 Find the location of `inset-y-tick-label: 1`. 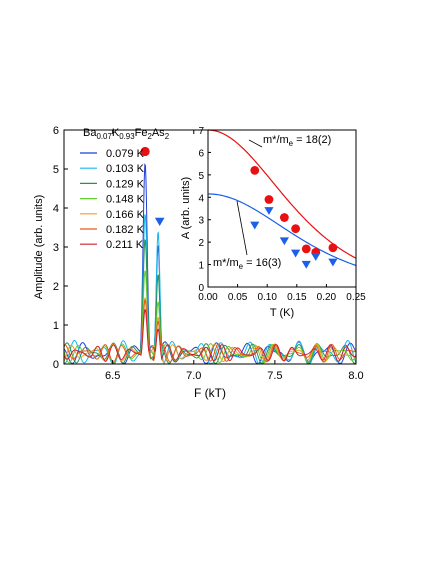

inset-y-tick-label: 1 is located at coordinates (201, 266).